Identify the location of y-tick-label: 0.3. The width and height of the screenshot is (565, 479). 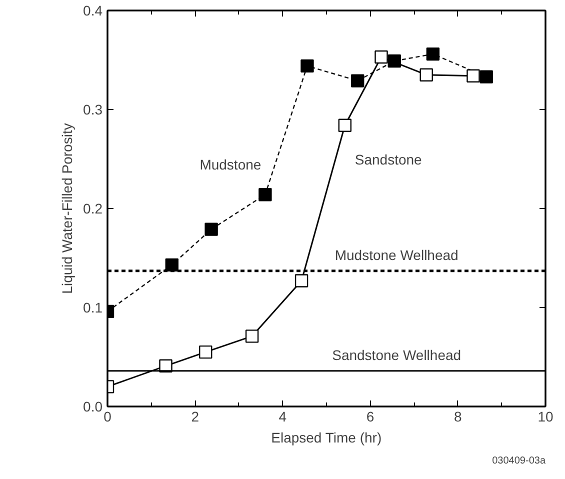
(93, 110).